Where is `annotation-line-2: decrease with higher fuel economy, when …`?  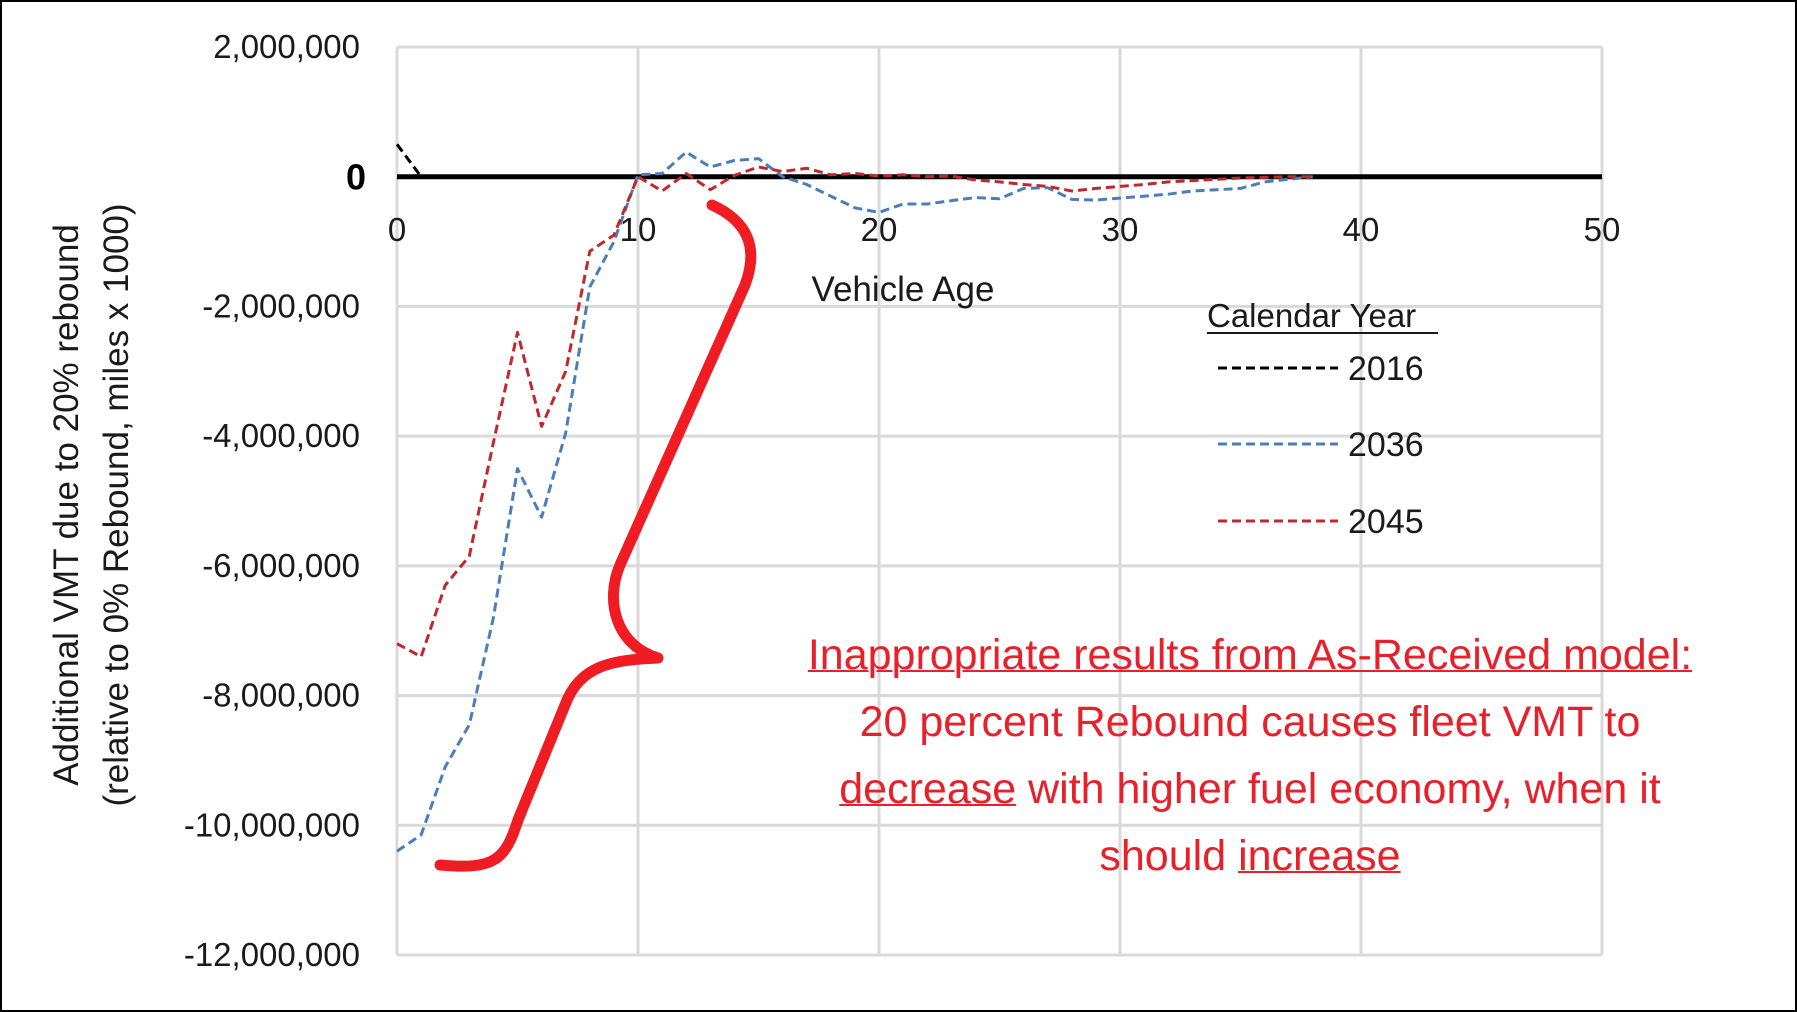
annotation-line-2: decrease with higher fuel economy, when … is located at coordinates (1250, 789).